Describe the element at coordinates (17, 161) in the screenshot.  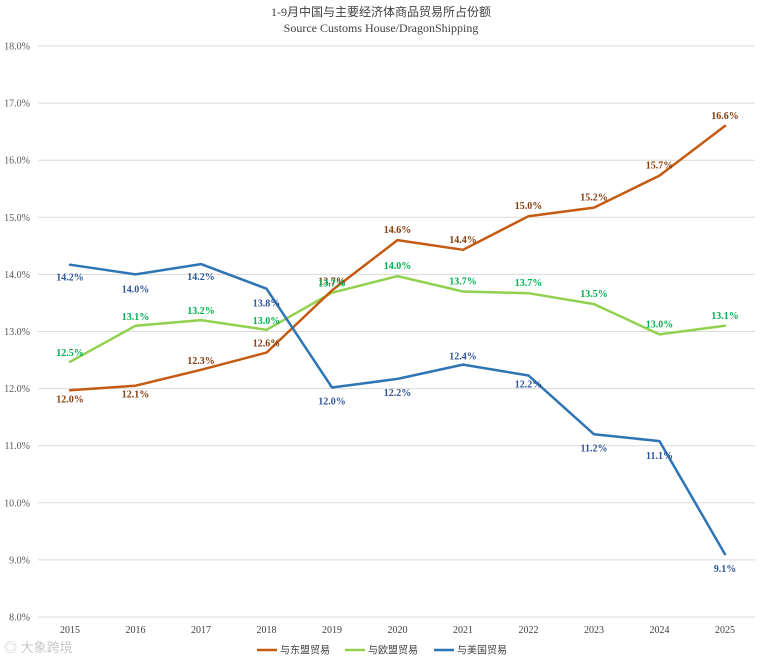
I see `y-tick-label: 16.0%` at that location.